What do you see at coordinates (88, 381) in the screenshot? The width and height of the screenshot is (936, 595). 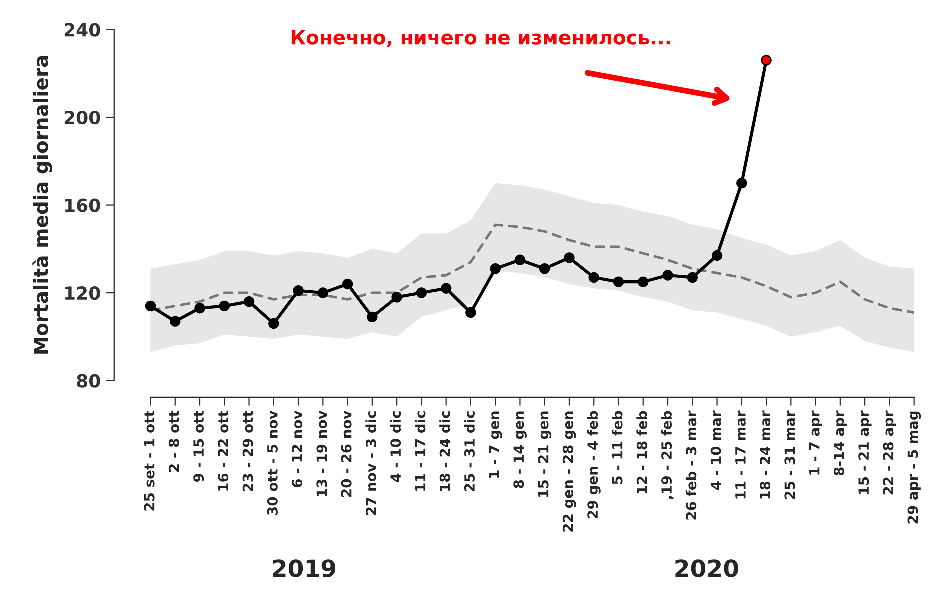 I see `y-tick-label: 80` at bounding box center [88, 381].